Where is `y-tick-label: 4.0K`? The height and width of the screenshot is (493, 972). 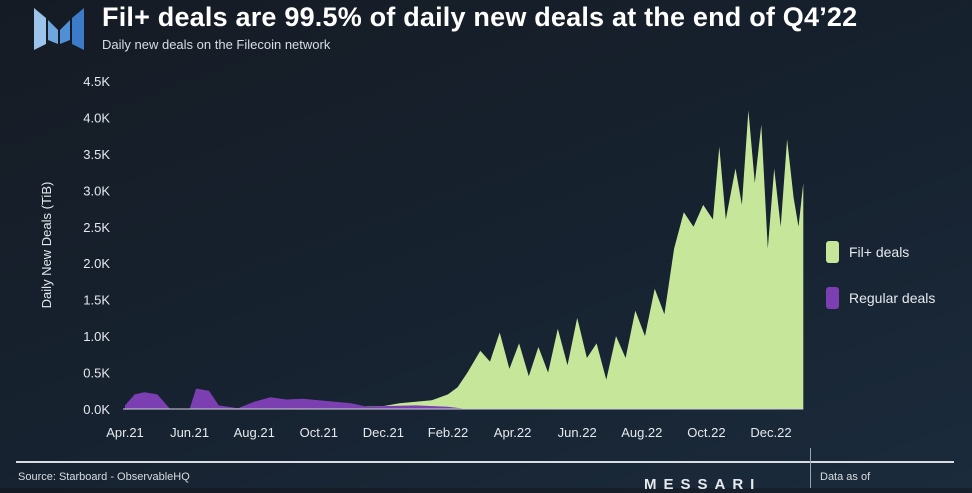 y-tick-label: 4.0K is located at coordinates (96, 117).